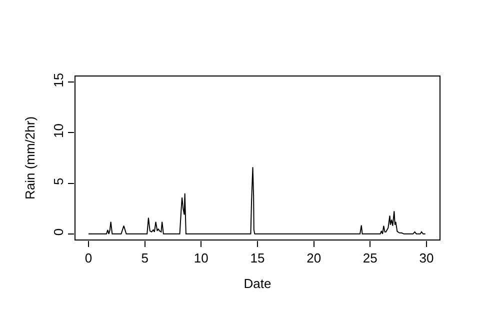  Describe the element at coordinates (257, 258) in the screenshot. I see `x-tick-label: 15` at that location.